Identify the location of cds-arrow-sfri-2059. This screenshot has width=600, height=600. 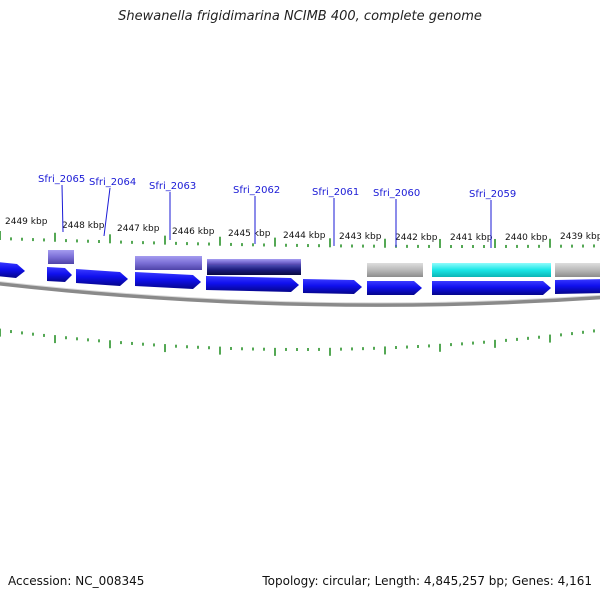
(491, 288).